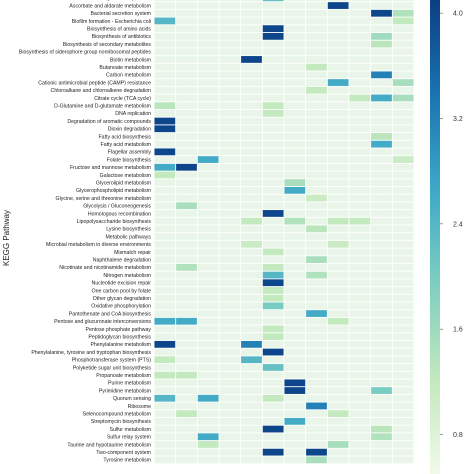  Describe the element at coordinates (458, 14) in the screenshot. I see `colorbar-tick-label: 4.0` at that location.